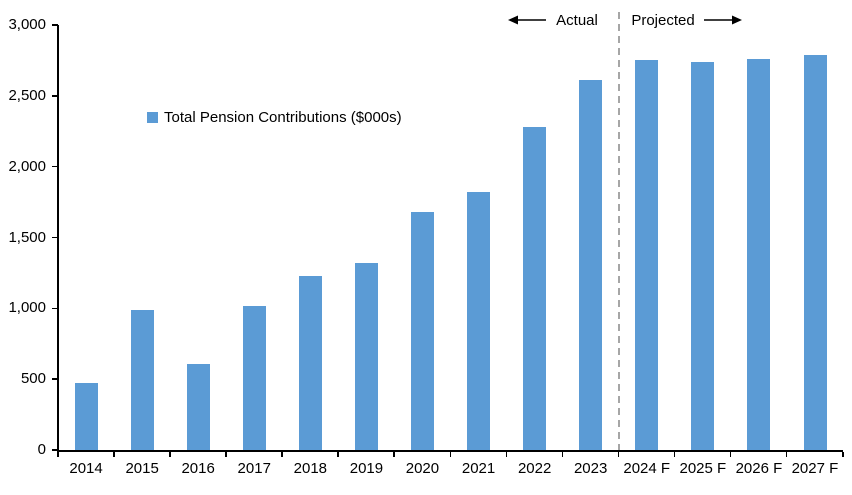 This screenshot has height=495, width=852. Describe the element at coordinates (759, 468) in the screenshot. I see `x-tick-label: 2026 F` at that location.